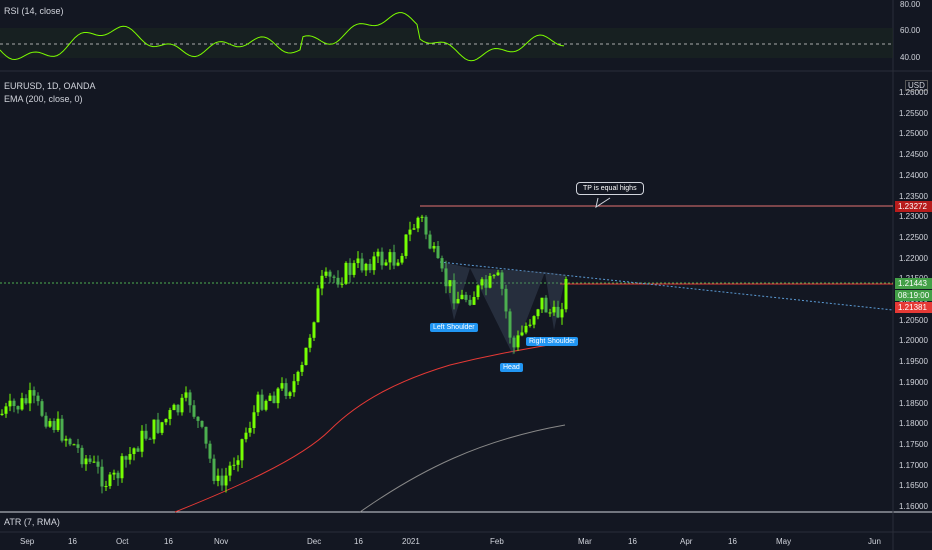 This screenshot has width=932, height=550. Describe the element at coordinates (913, 155) in the screenshot. I see `price-axis-label: 1.24500` at that location.